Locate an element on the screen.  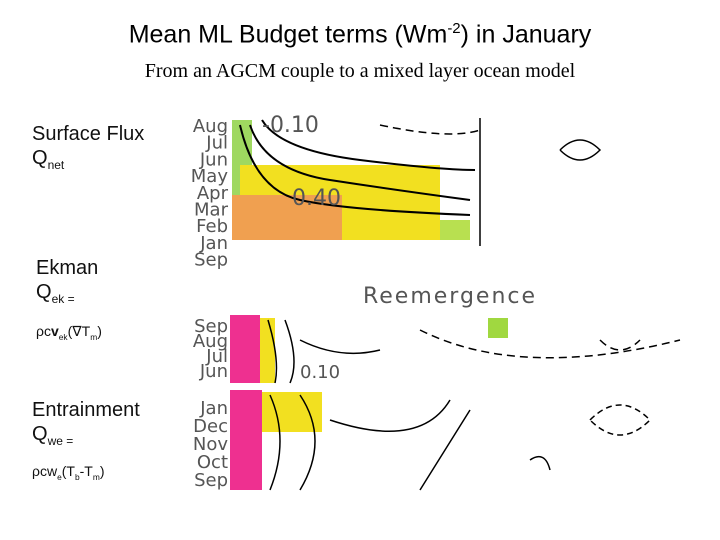
formula: ρc is located at coordinates (43, 331).